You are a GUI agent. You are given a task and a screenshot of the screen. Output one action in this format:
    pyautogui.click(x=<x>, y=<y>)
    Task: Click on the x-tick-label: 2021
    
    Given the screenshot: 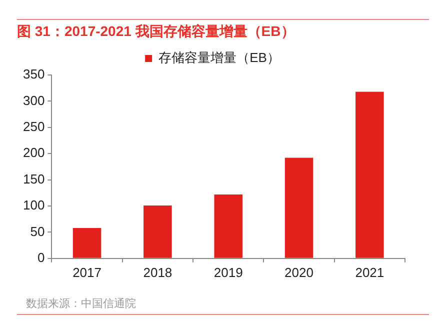 What is the action you would take?
    pyautogui.click(x=369, y=272)
    